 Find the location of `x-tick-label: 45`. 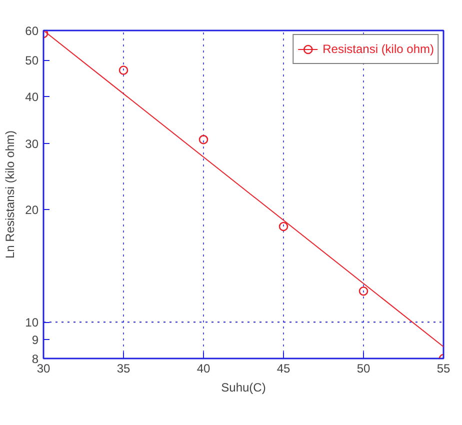

x-tick-label: 45 is located at coordinates (283, 369).